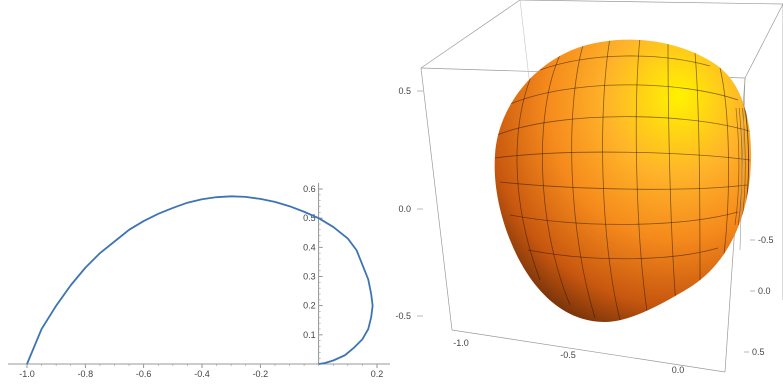 This screenshot has width=783, height=386. What do you see at coordinates (758, 352) in the screenshot?
I see `y-tick-label-3d: 0.5` at bounding box center [758, 352].